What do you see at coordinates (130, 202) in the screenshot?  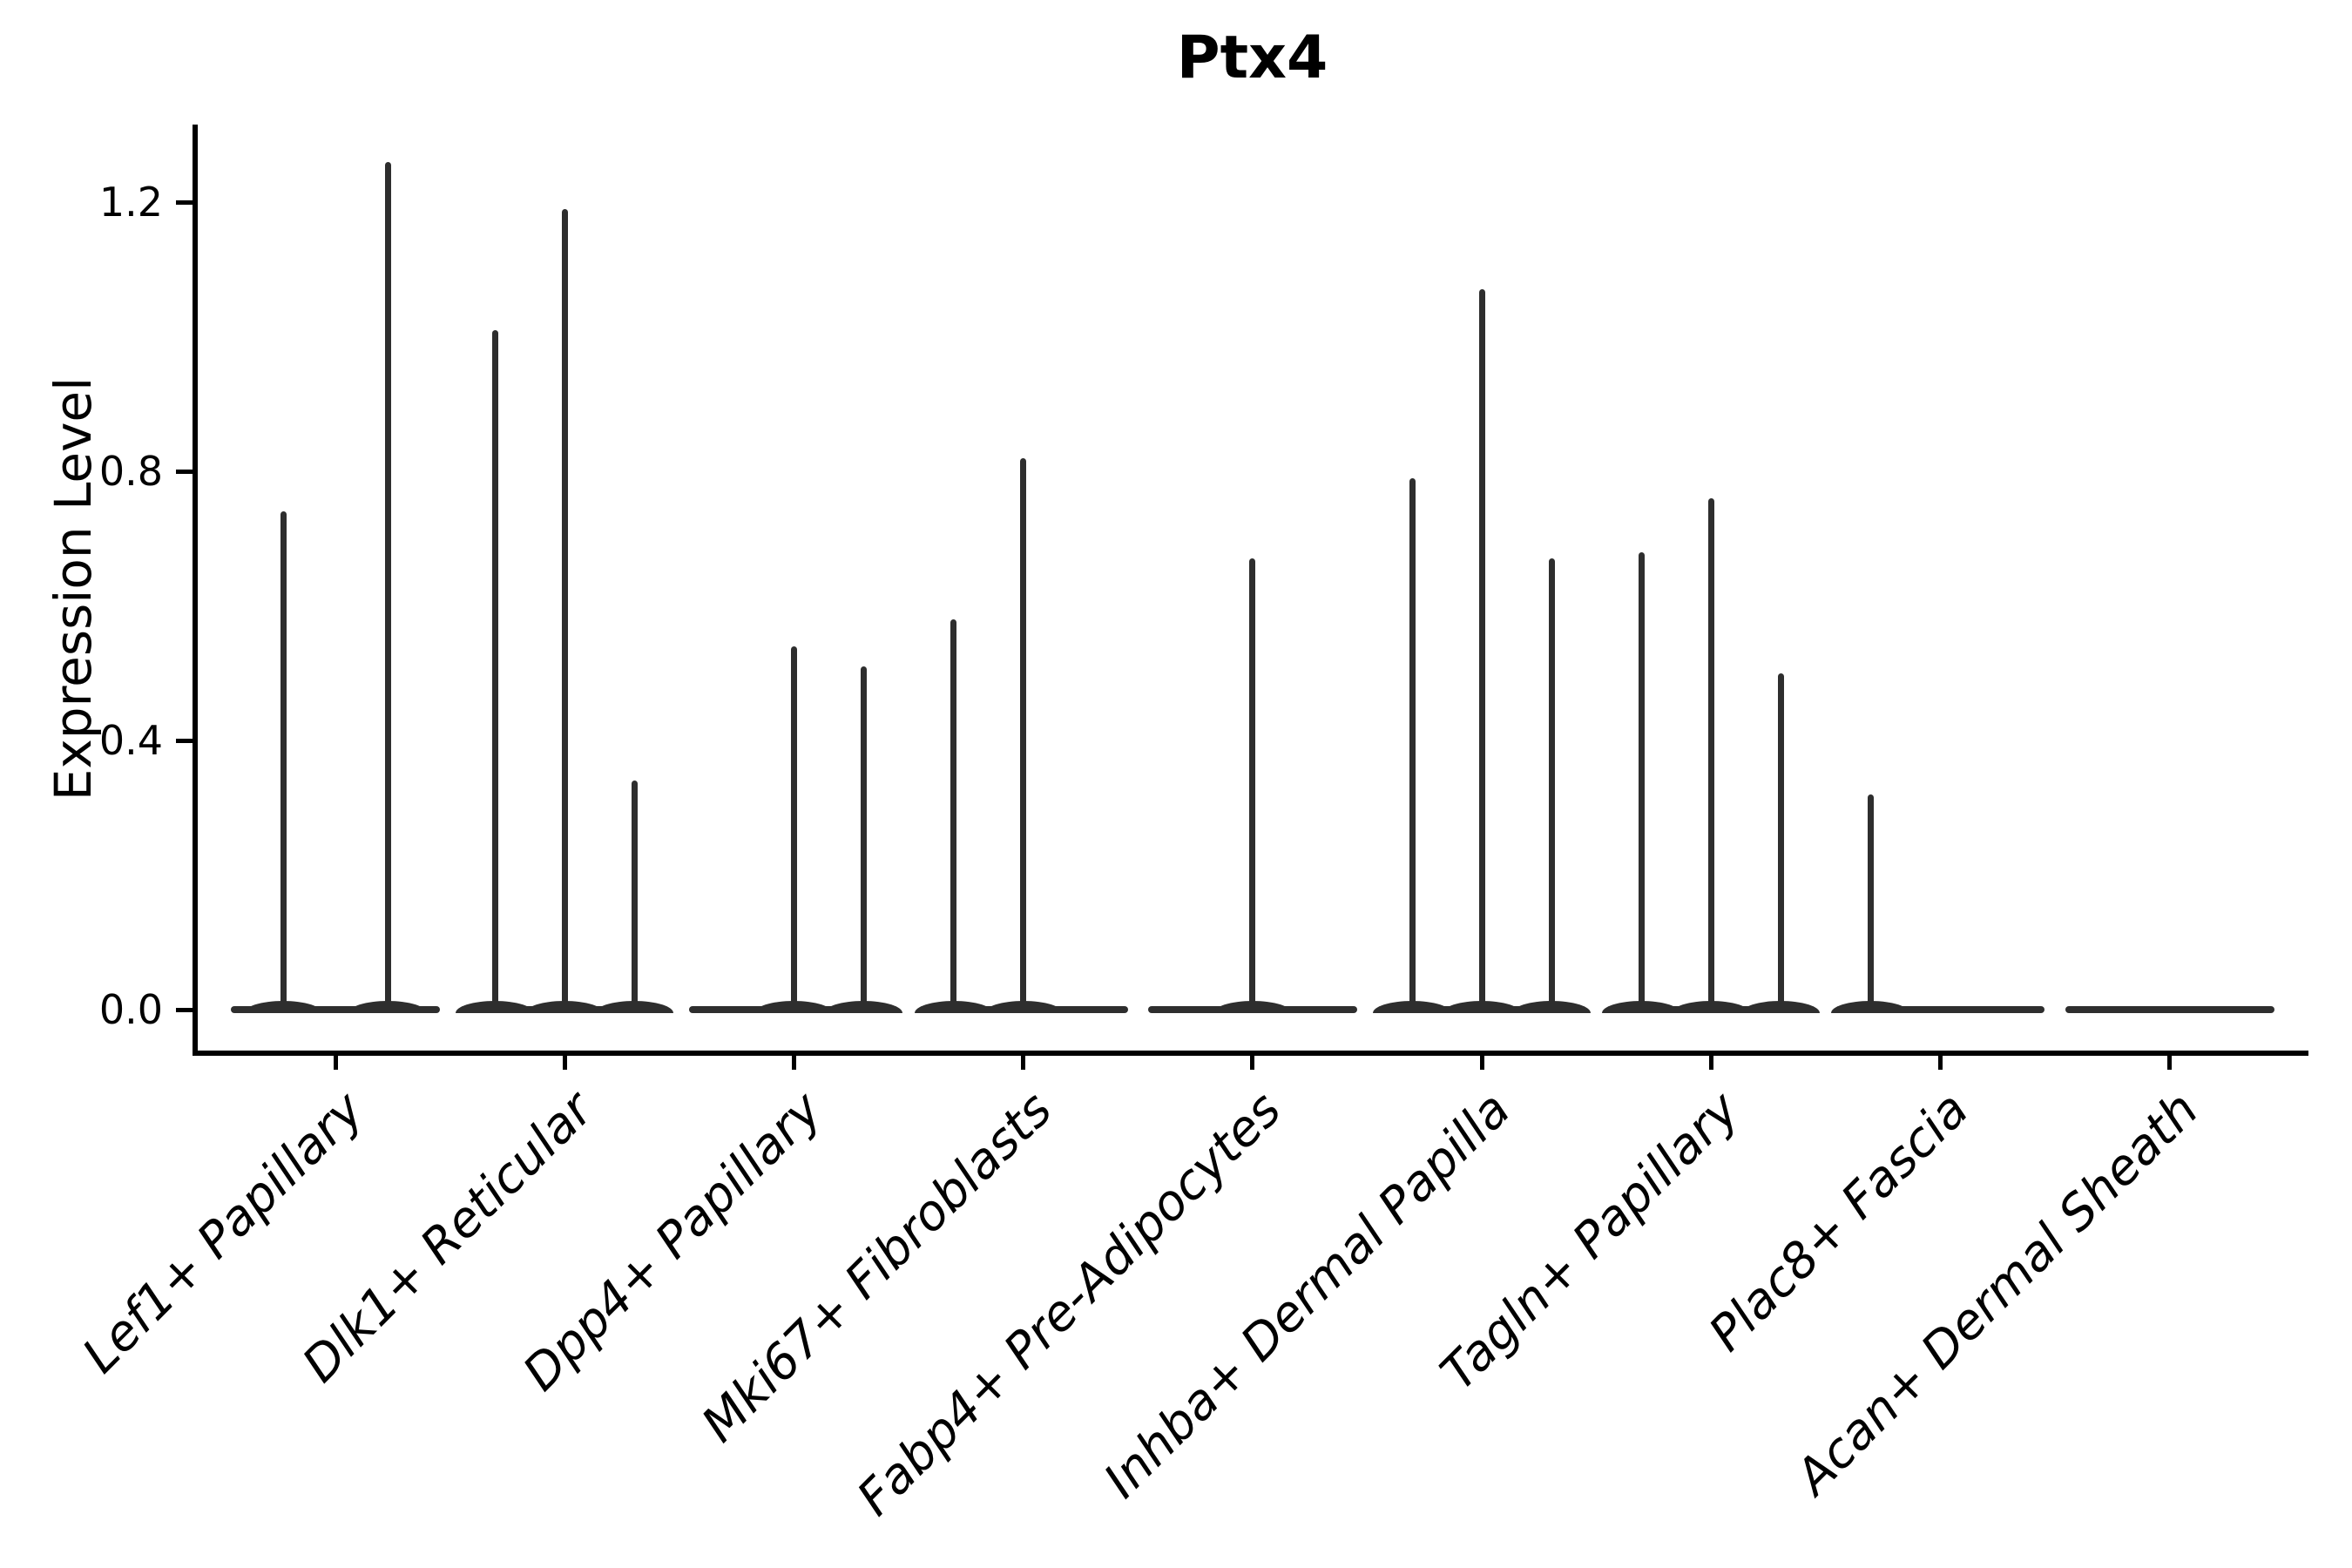 I see `y-tick-label: 1.2` at bounding box center [130, 202].